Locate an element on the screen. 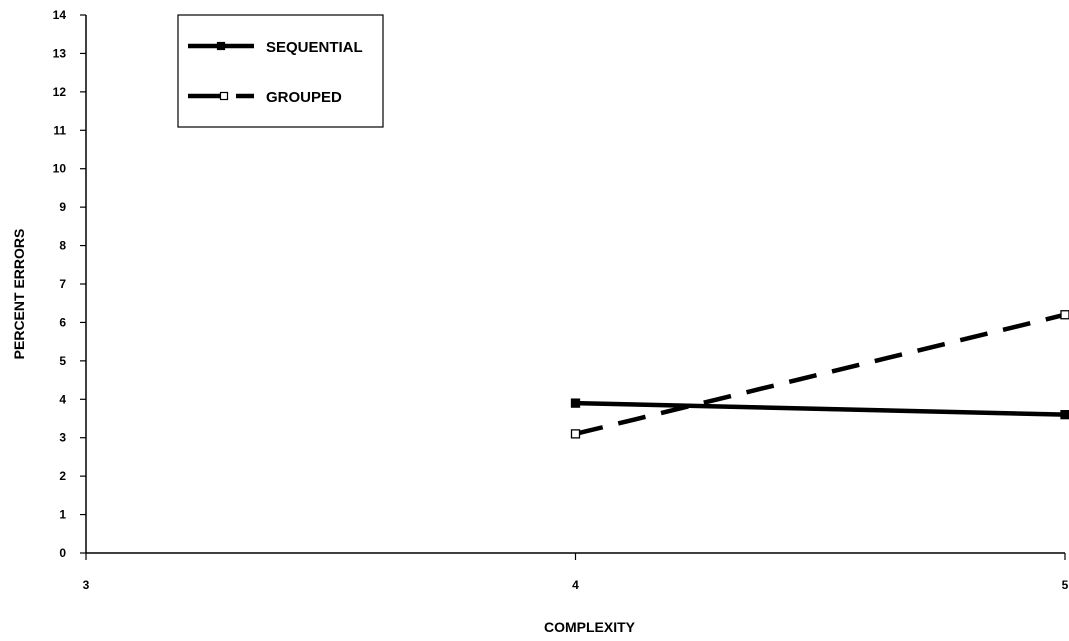  y-tick-label: 5 is located at coordinates (62, 361).